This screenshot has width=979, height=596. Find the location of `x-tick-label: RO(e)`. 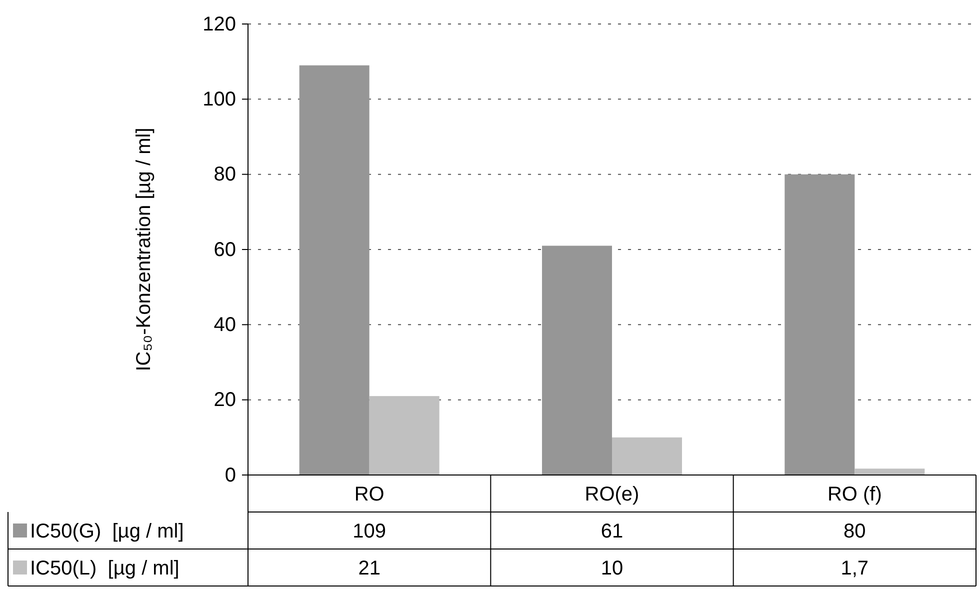

x-tick-label: RO(e) is located at coordinates (612, 495).